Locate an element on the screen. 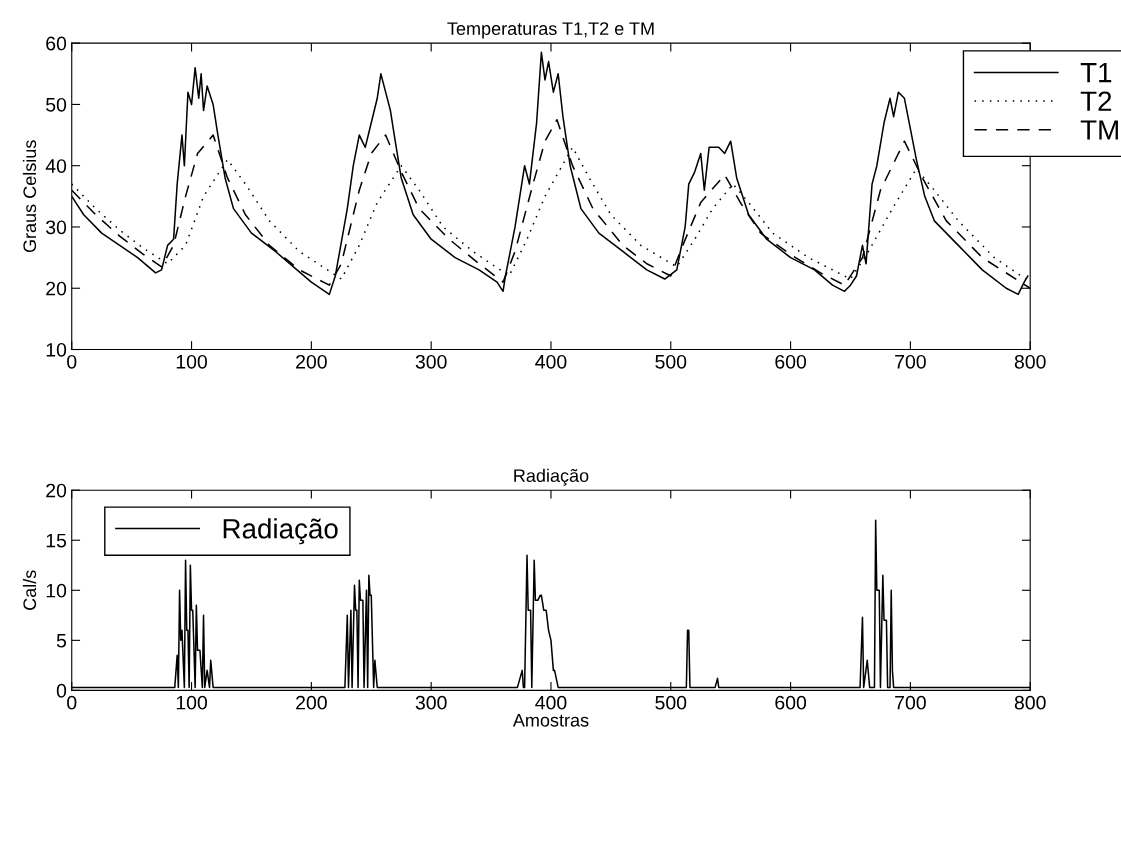 This screenshot has height=863, width=1121. x-axis-title: Amostras is located at coordinates (550, 720).